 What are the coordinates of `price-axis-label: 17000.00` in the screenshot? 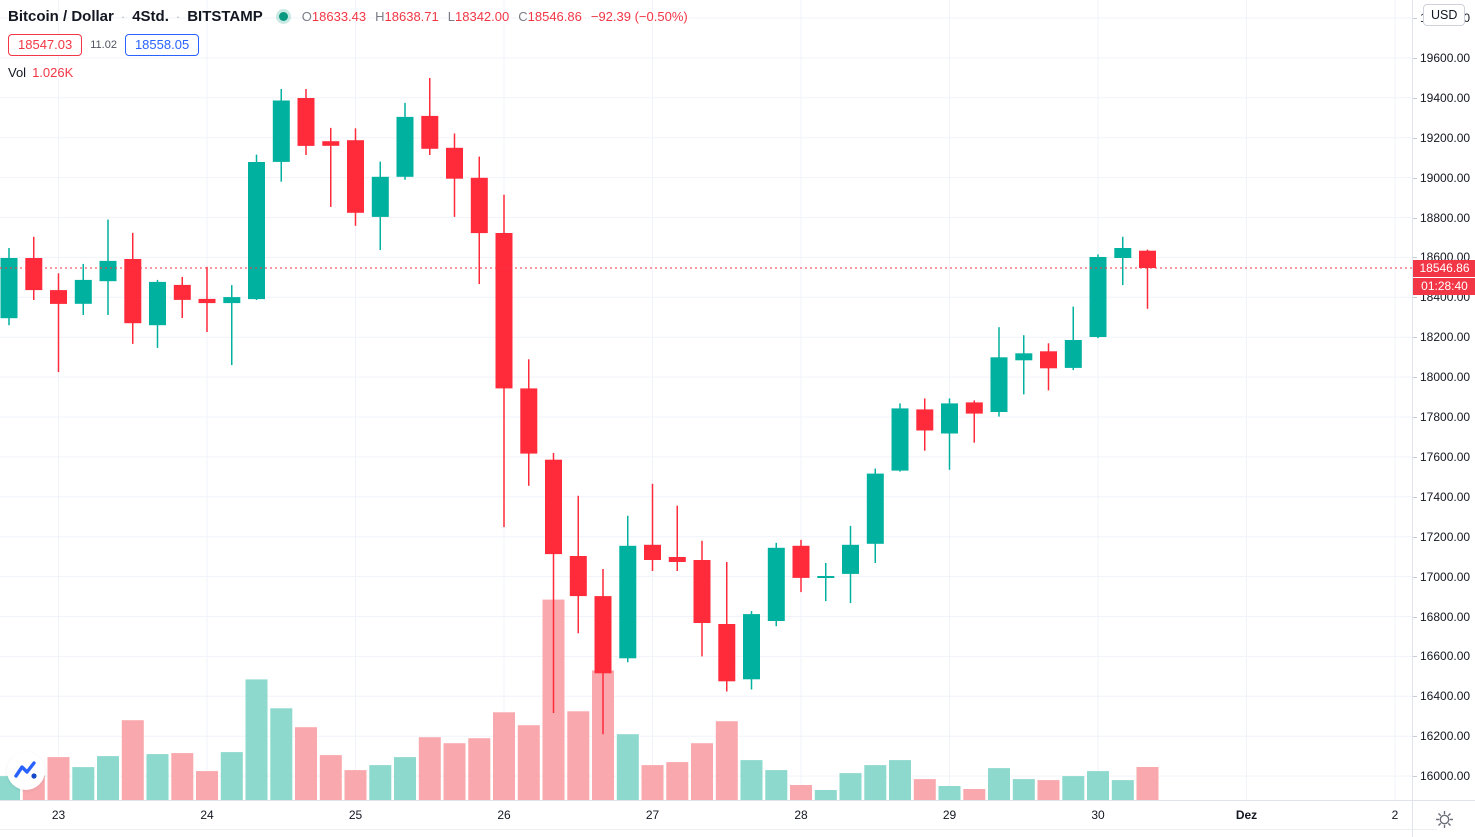 It's located at (1441, 576).